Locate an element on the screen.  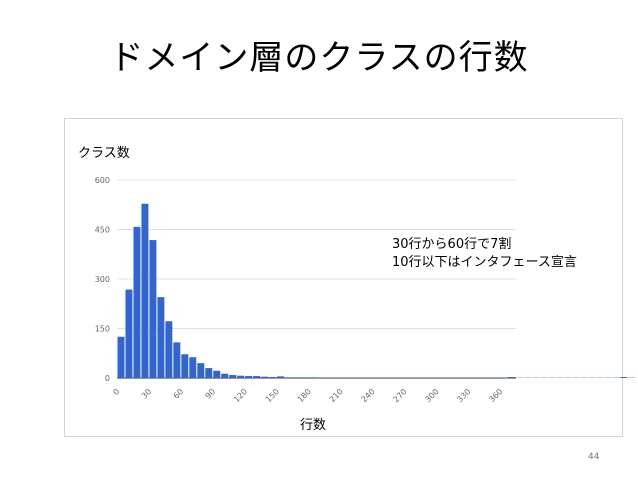
chart-annotation: 30行から60行で7割 10行以下はインタフェース宣言 is located at coordinates (484, 254).